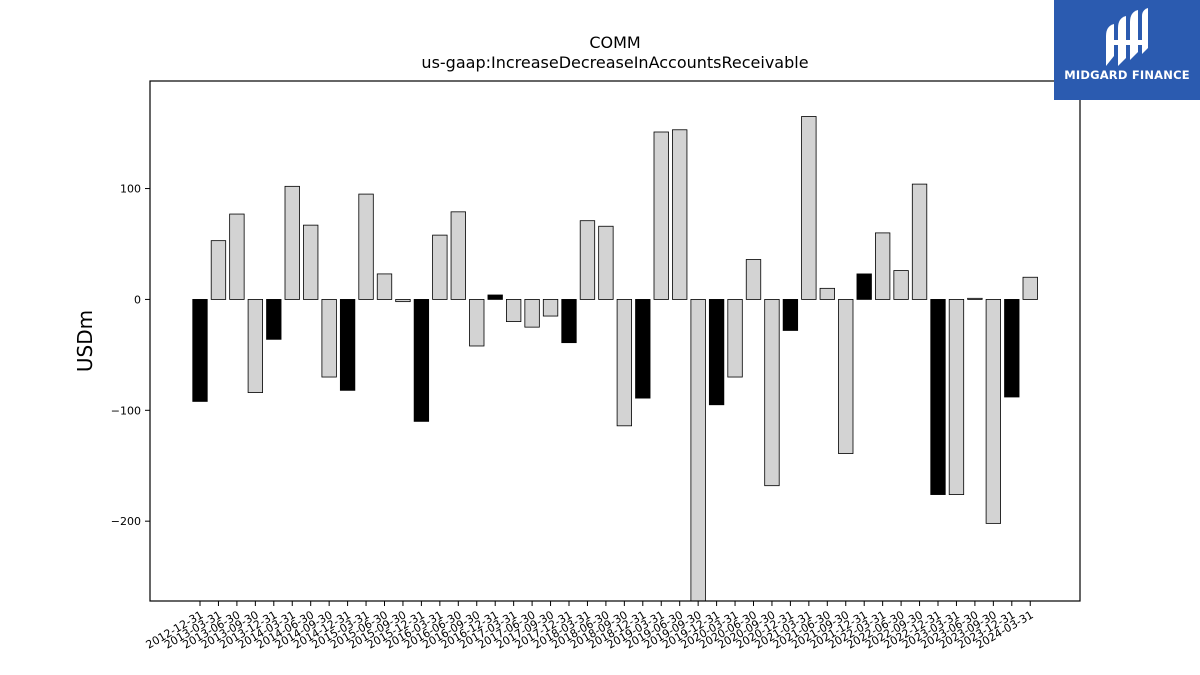 The image size is (1200, 675). What do you see at coordinates (614, 42) in the screenshot?
I see `chart-title: COMM` at bounding box center [614, 42].